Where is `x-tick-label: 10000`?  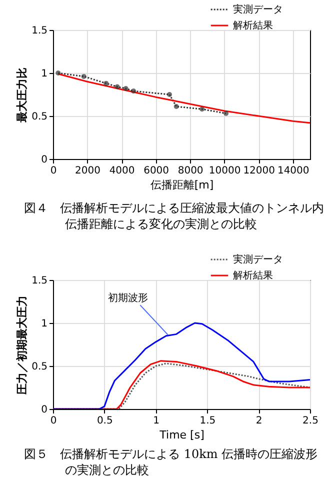 x-tick-label: 10000 is located at coordinates (224, 171).